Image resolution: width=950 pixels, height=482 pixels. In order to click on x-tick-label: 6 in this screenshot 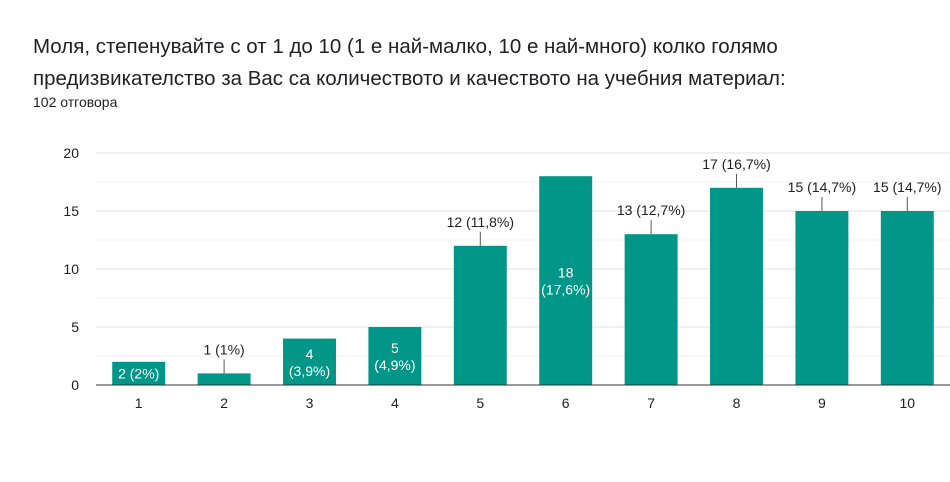, I will do `click(566, 403)`.